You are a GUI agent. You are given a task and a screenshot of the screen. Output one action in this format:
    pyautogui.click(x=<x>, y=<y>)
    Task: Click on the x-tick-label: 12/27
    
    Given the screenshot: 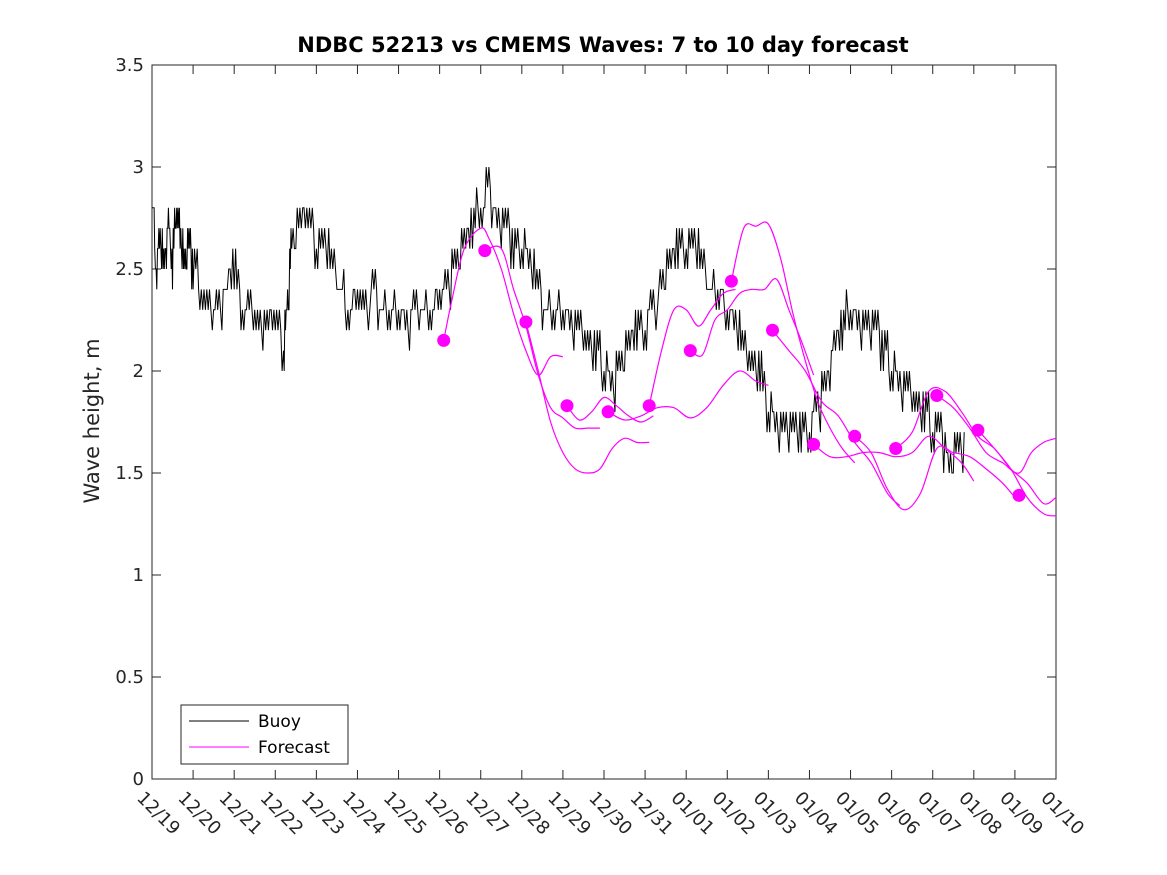 What is the action you would take?
    pyautogui.click(x=487, y=814)
    